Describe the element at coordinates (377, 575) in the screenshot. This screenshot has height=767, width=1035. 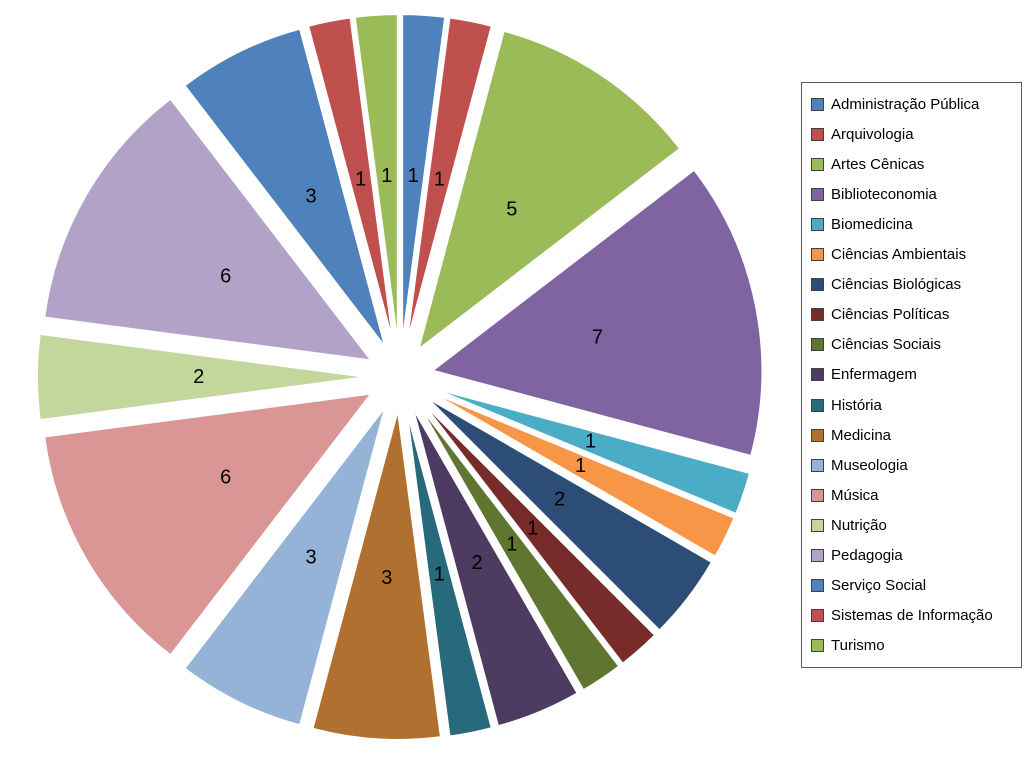
I see `pie-slice-medicina` at that location.